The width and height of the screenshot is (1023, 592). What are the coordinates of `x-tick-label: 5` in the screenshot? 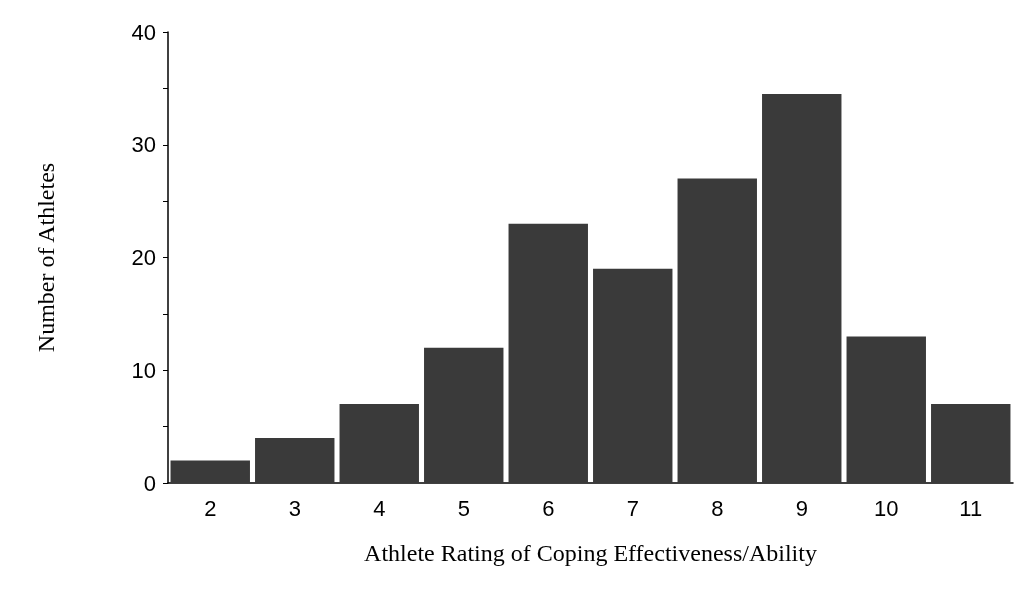 It's located at (463, 508).